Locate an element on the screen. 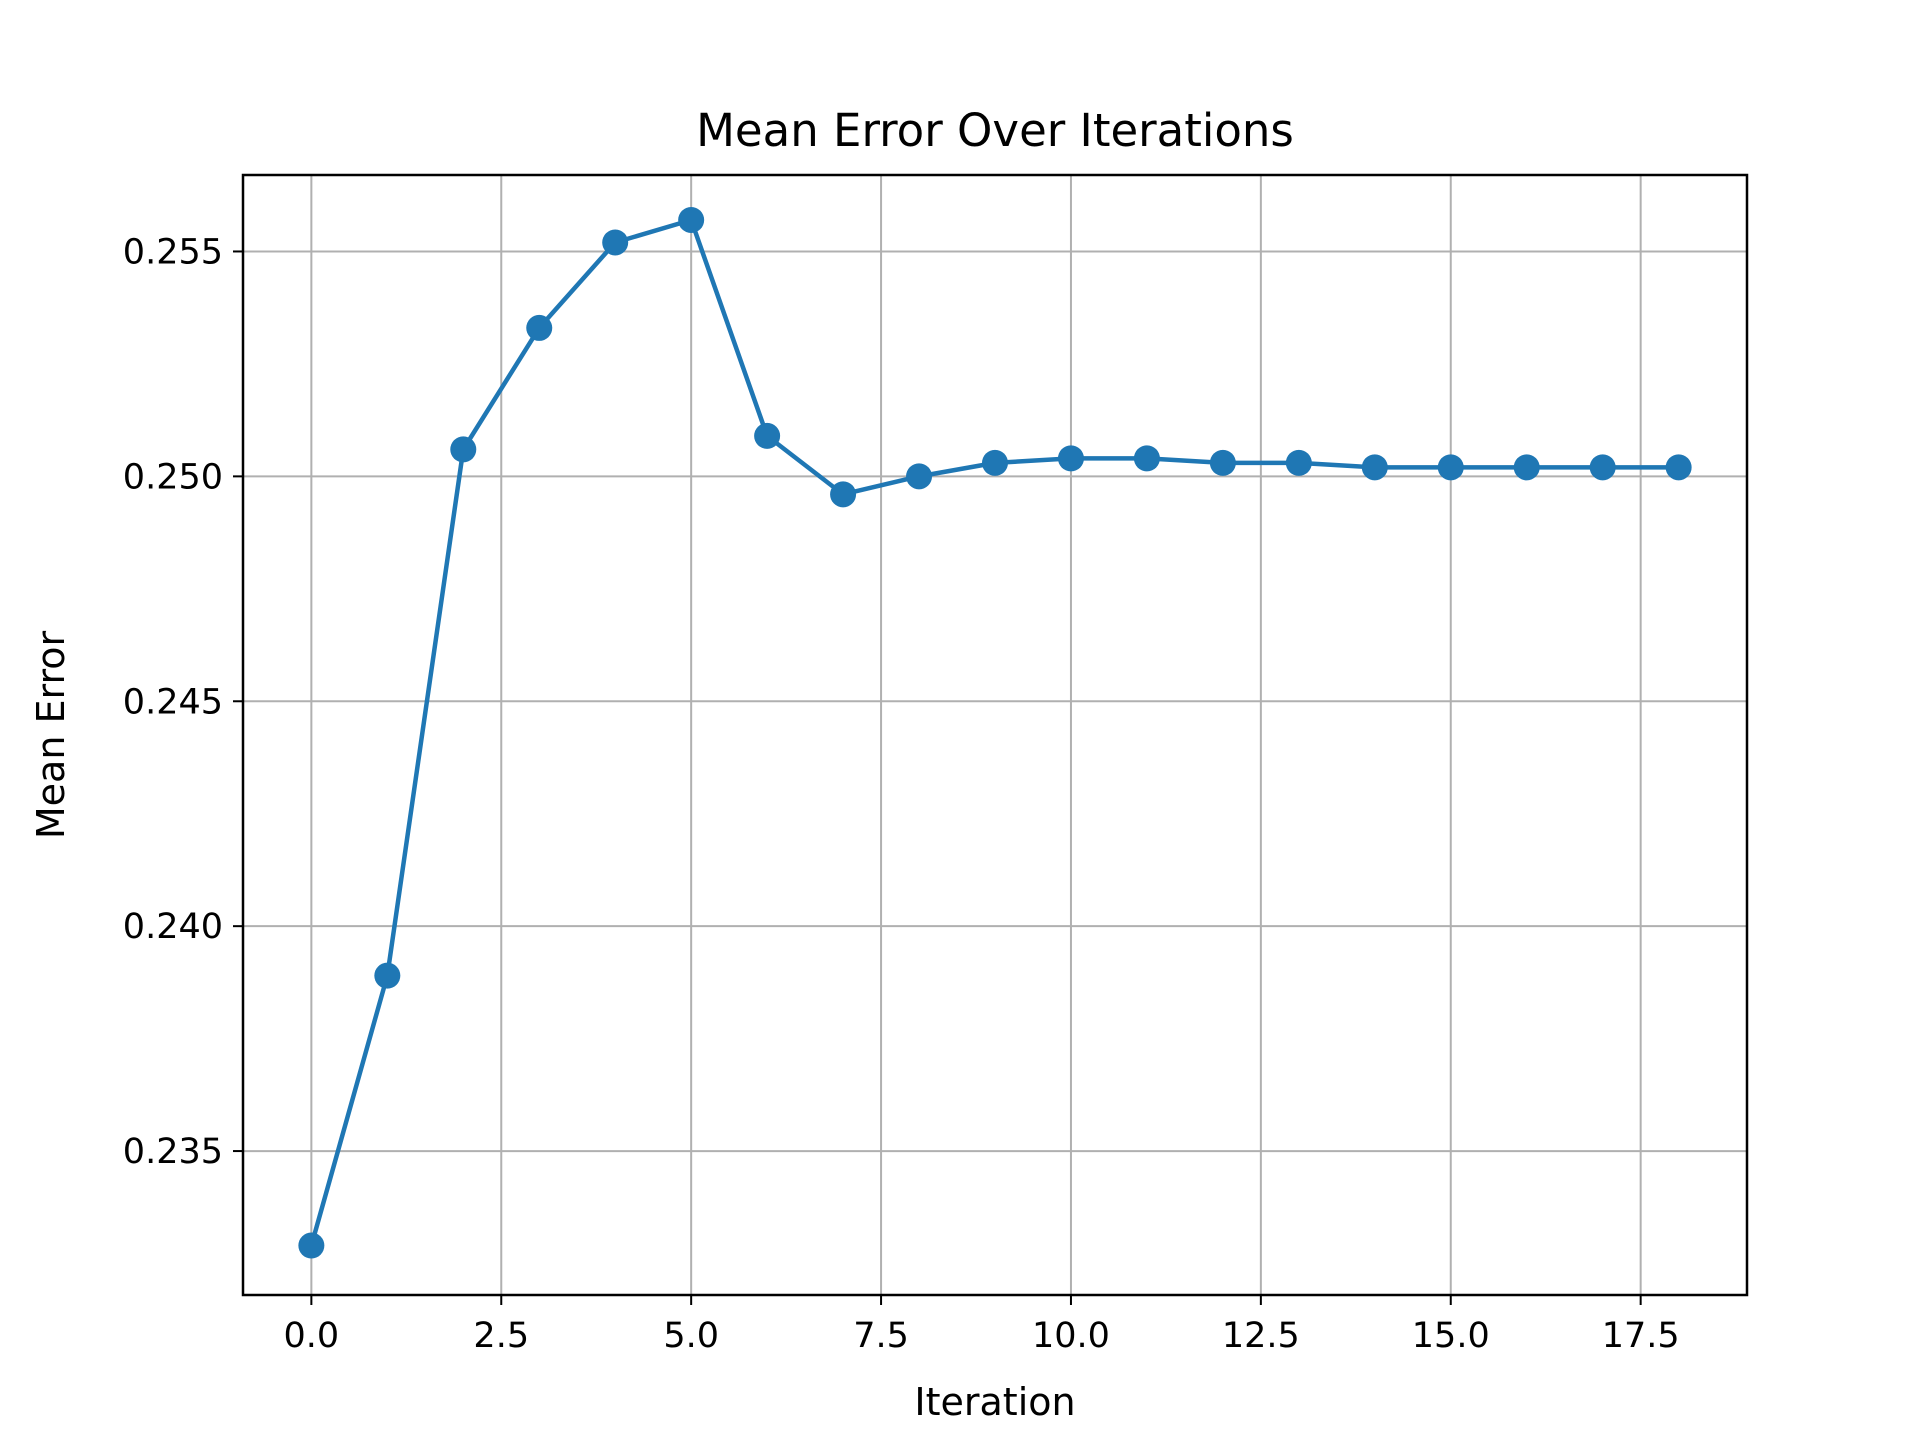  x-tick-label: 17.5 is located at coordinates (1641, 1336).